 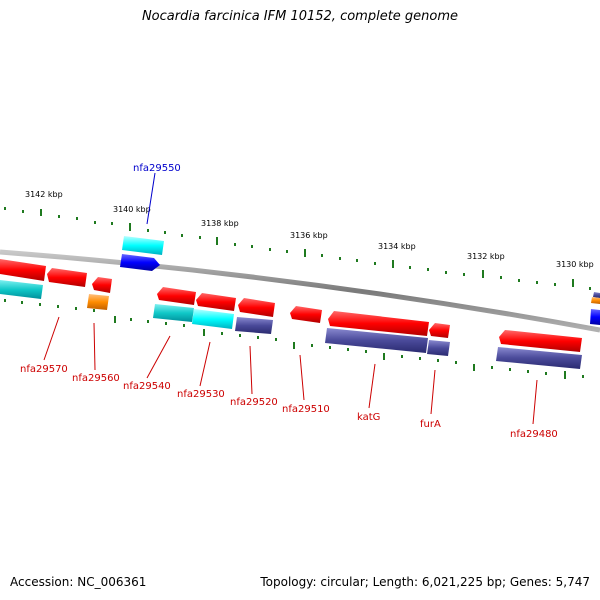 I want to click on gene-right-edge-orange, so click(x=595, y=300).